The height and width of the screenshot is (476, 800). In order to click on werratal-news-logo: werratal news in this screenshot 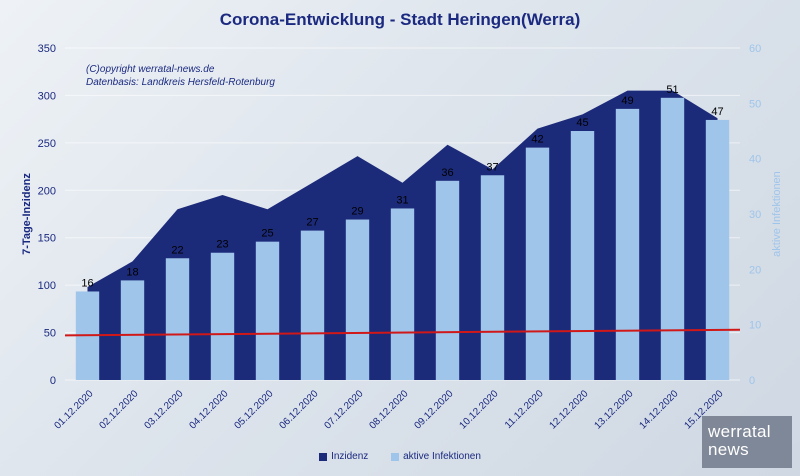, I will do `click(747, 442)`.